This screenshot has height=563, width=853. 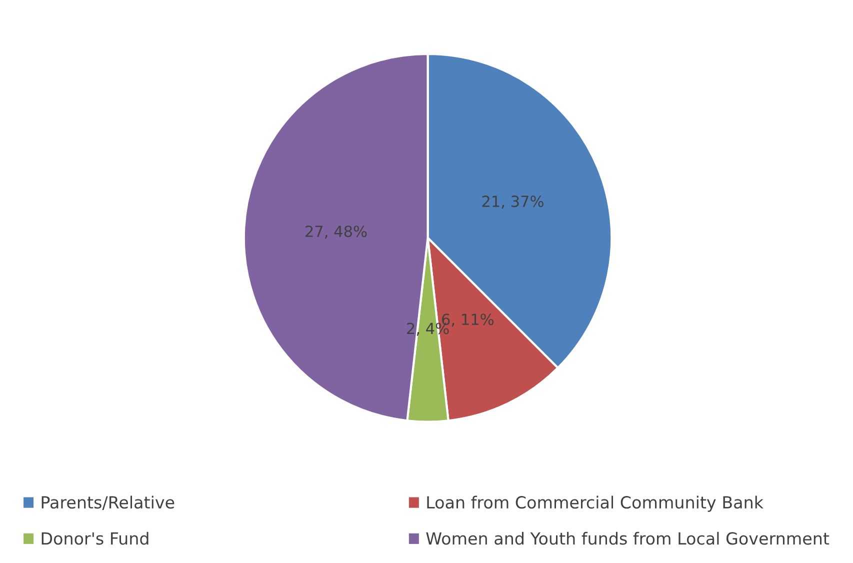 I want to click on data-label: 21, 37%, so click(x=513, y=202).